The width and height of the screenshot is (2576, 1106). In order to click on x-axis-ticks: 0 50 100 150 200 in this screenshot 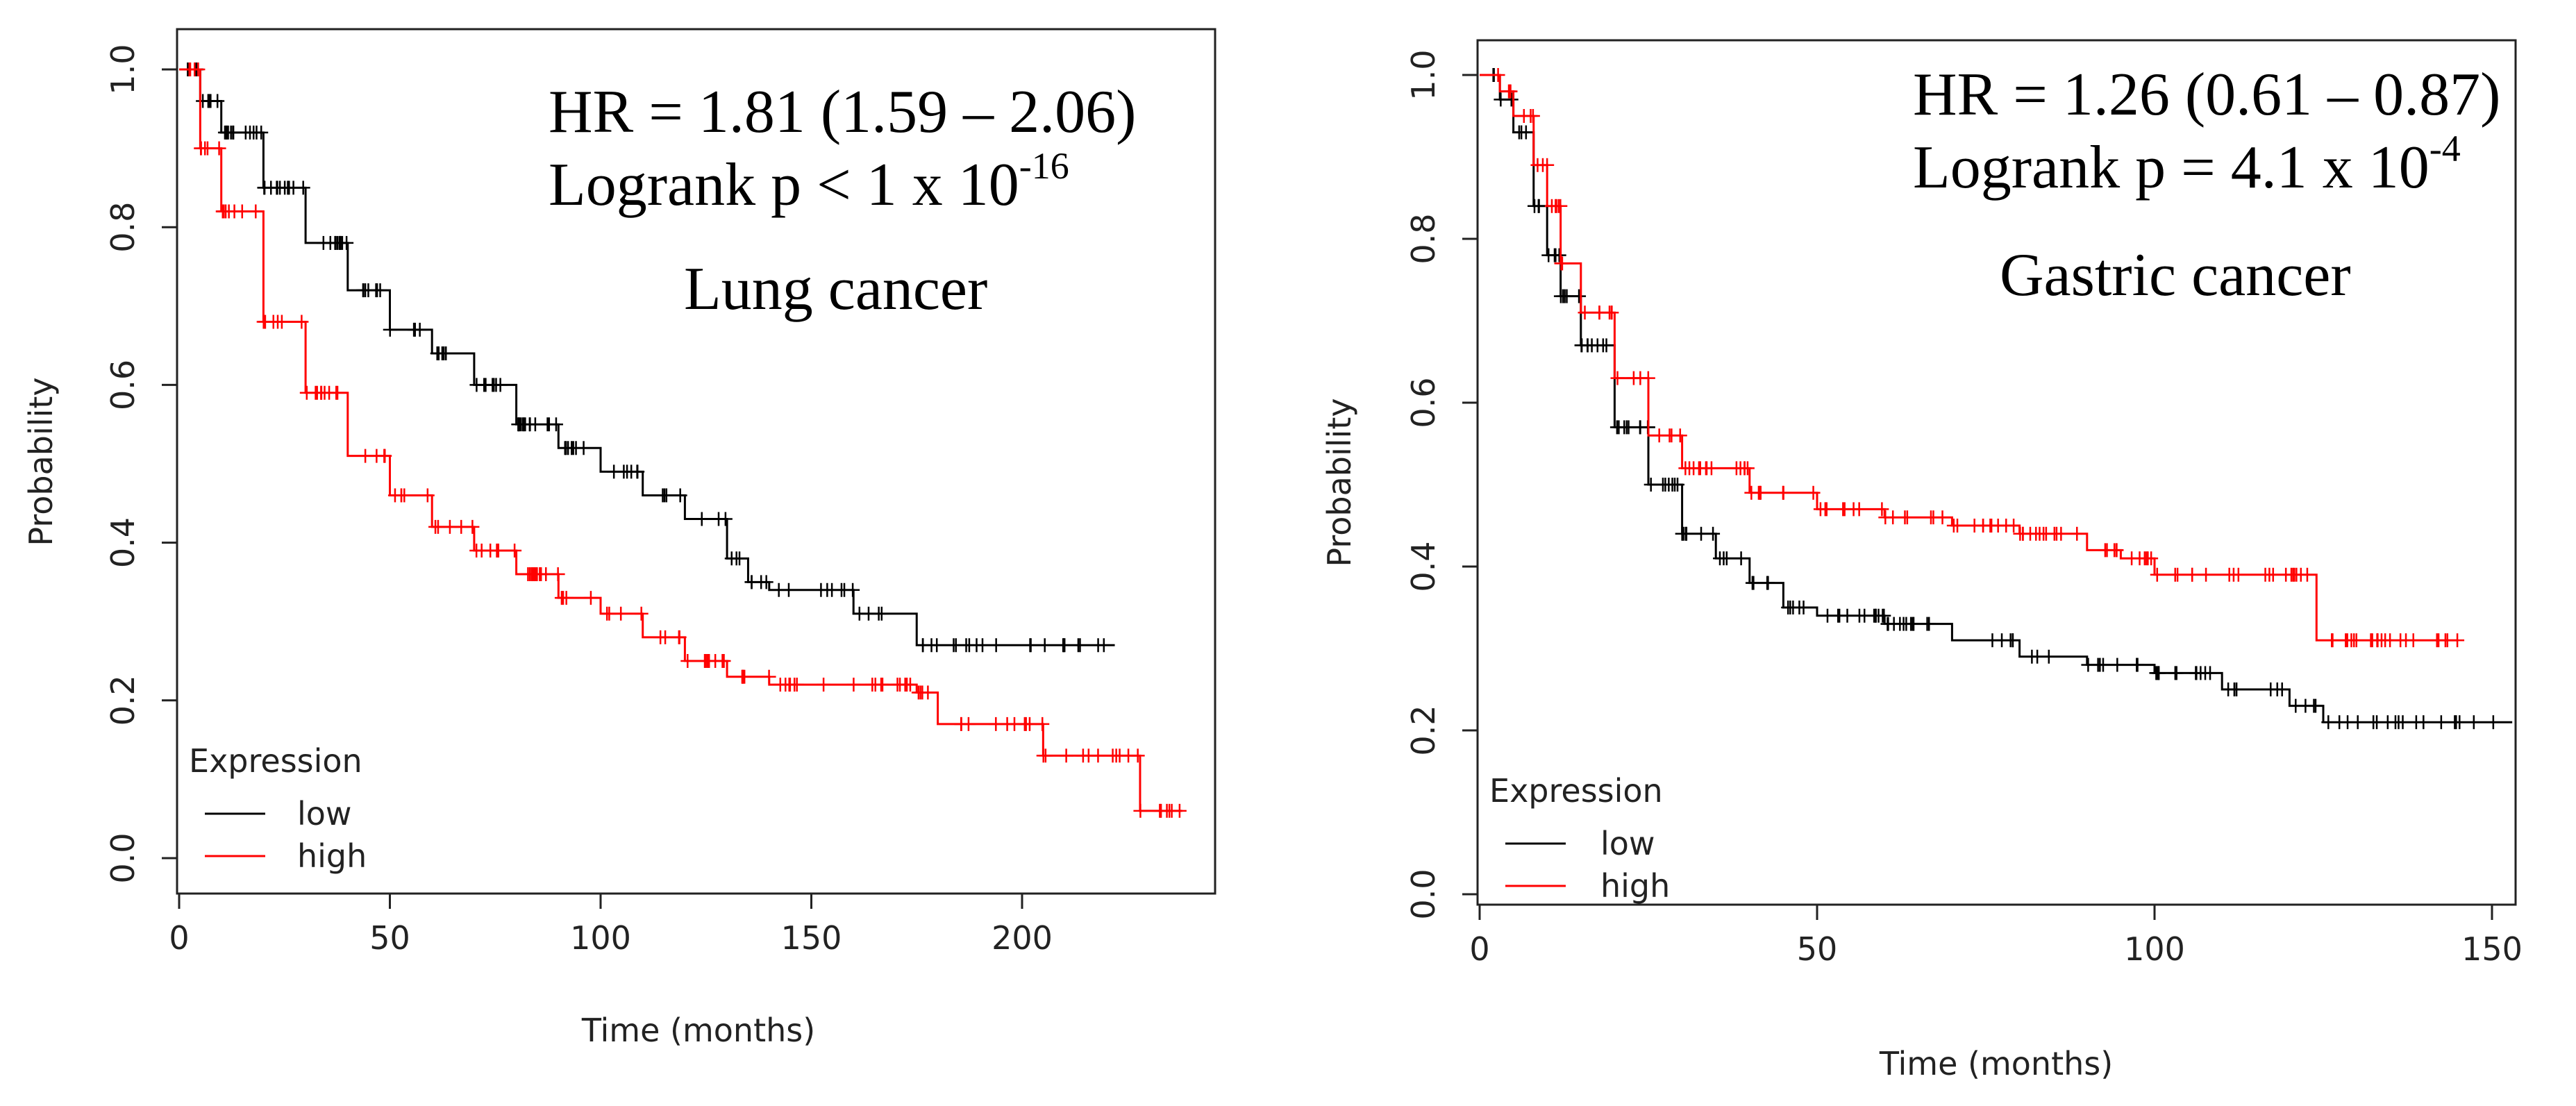, I will do `click(611, 925)`.